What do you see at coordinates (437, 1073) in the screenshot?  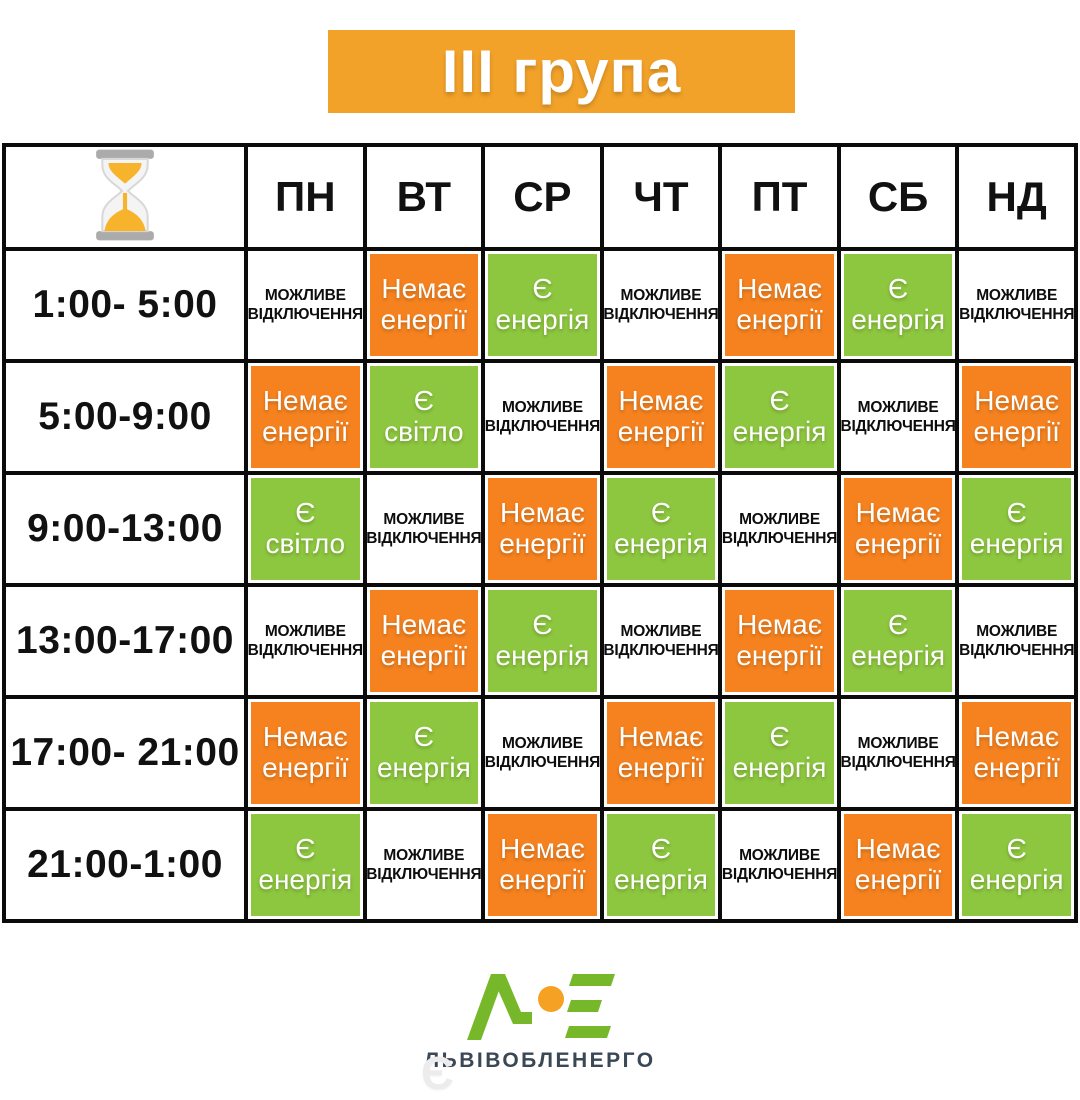 I see `watermark-letter: Є` at bounding box center [437, 1073].